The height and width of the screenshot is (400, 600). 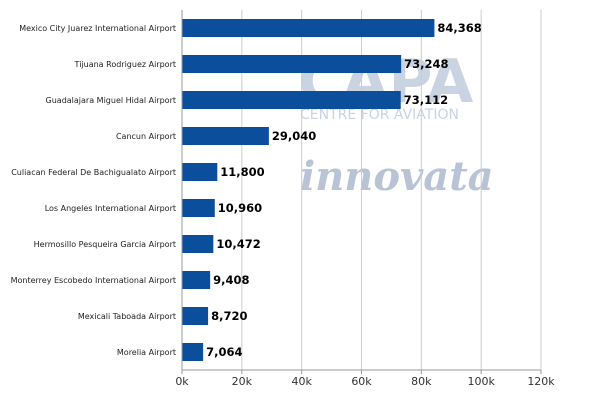 I want to click on data-label: 7,064, so click(x=224, y=352).